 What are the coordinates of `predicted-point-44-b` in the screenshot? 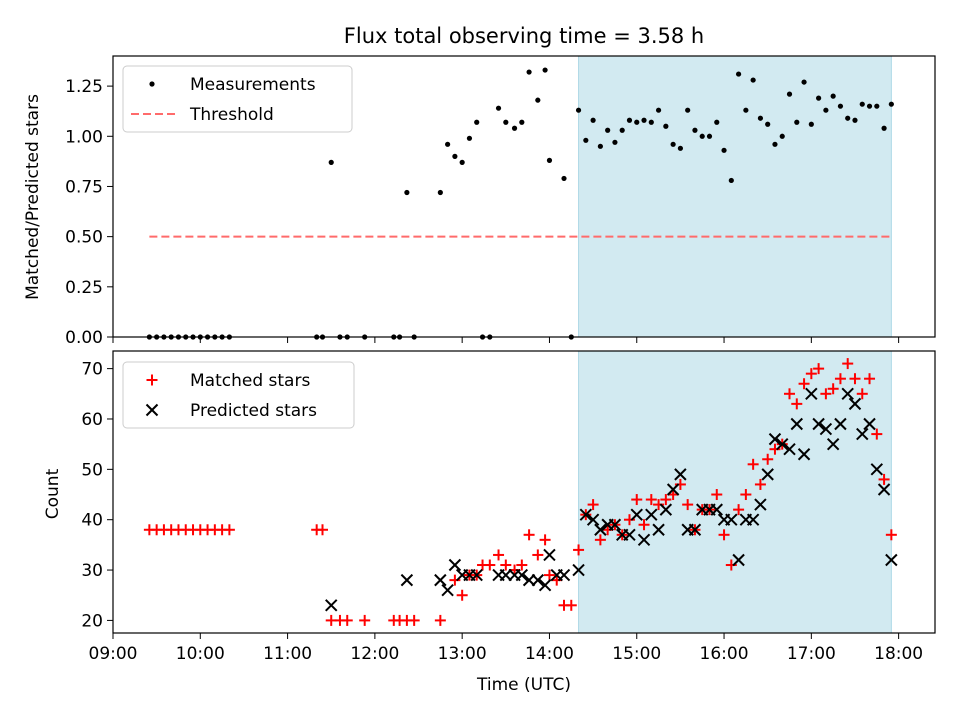 It's located at (767, 474).